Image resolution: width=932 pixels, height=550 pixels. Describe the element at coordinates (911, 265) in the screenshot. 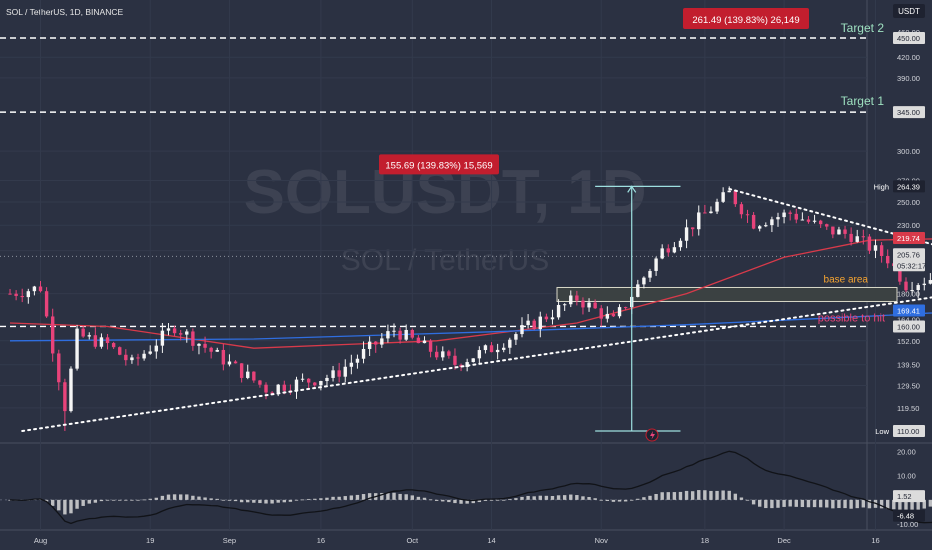

I see `tag-countdown: 05:32:17` at that location.